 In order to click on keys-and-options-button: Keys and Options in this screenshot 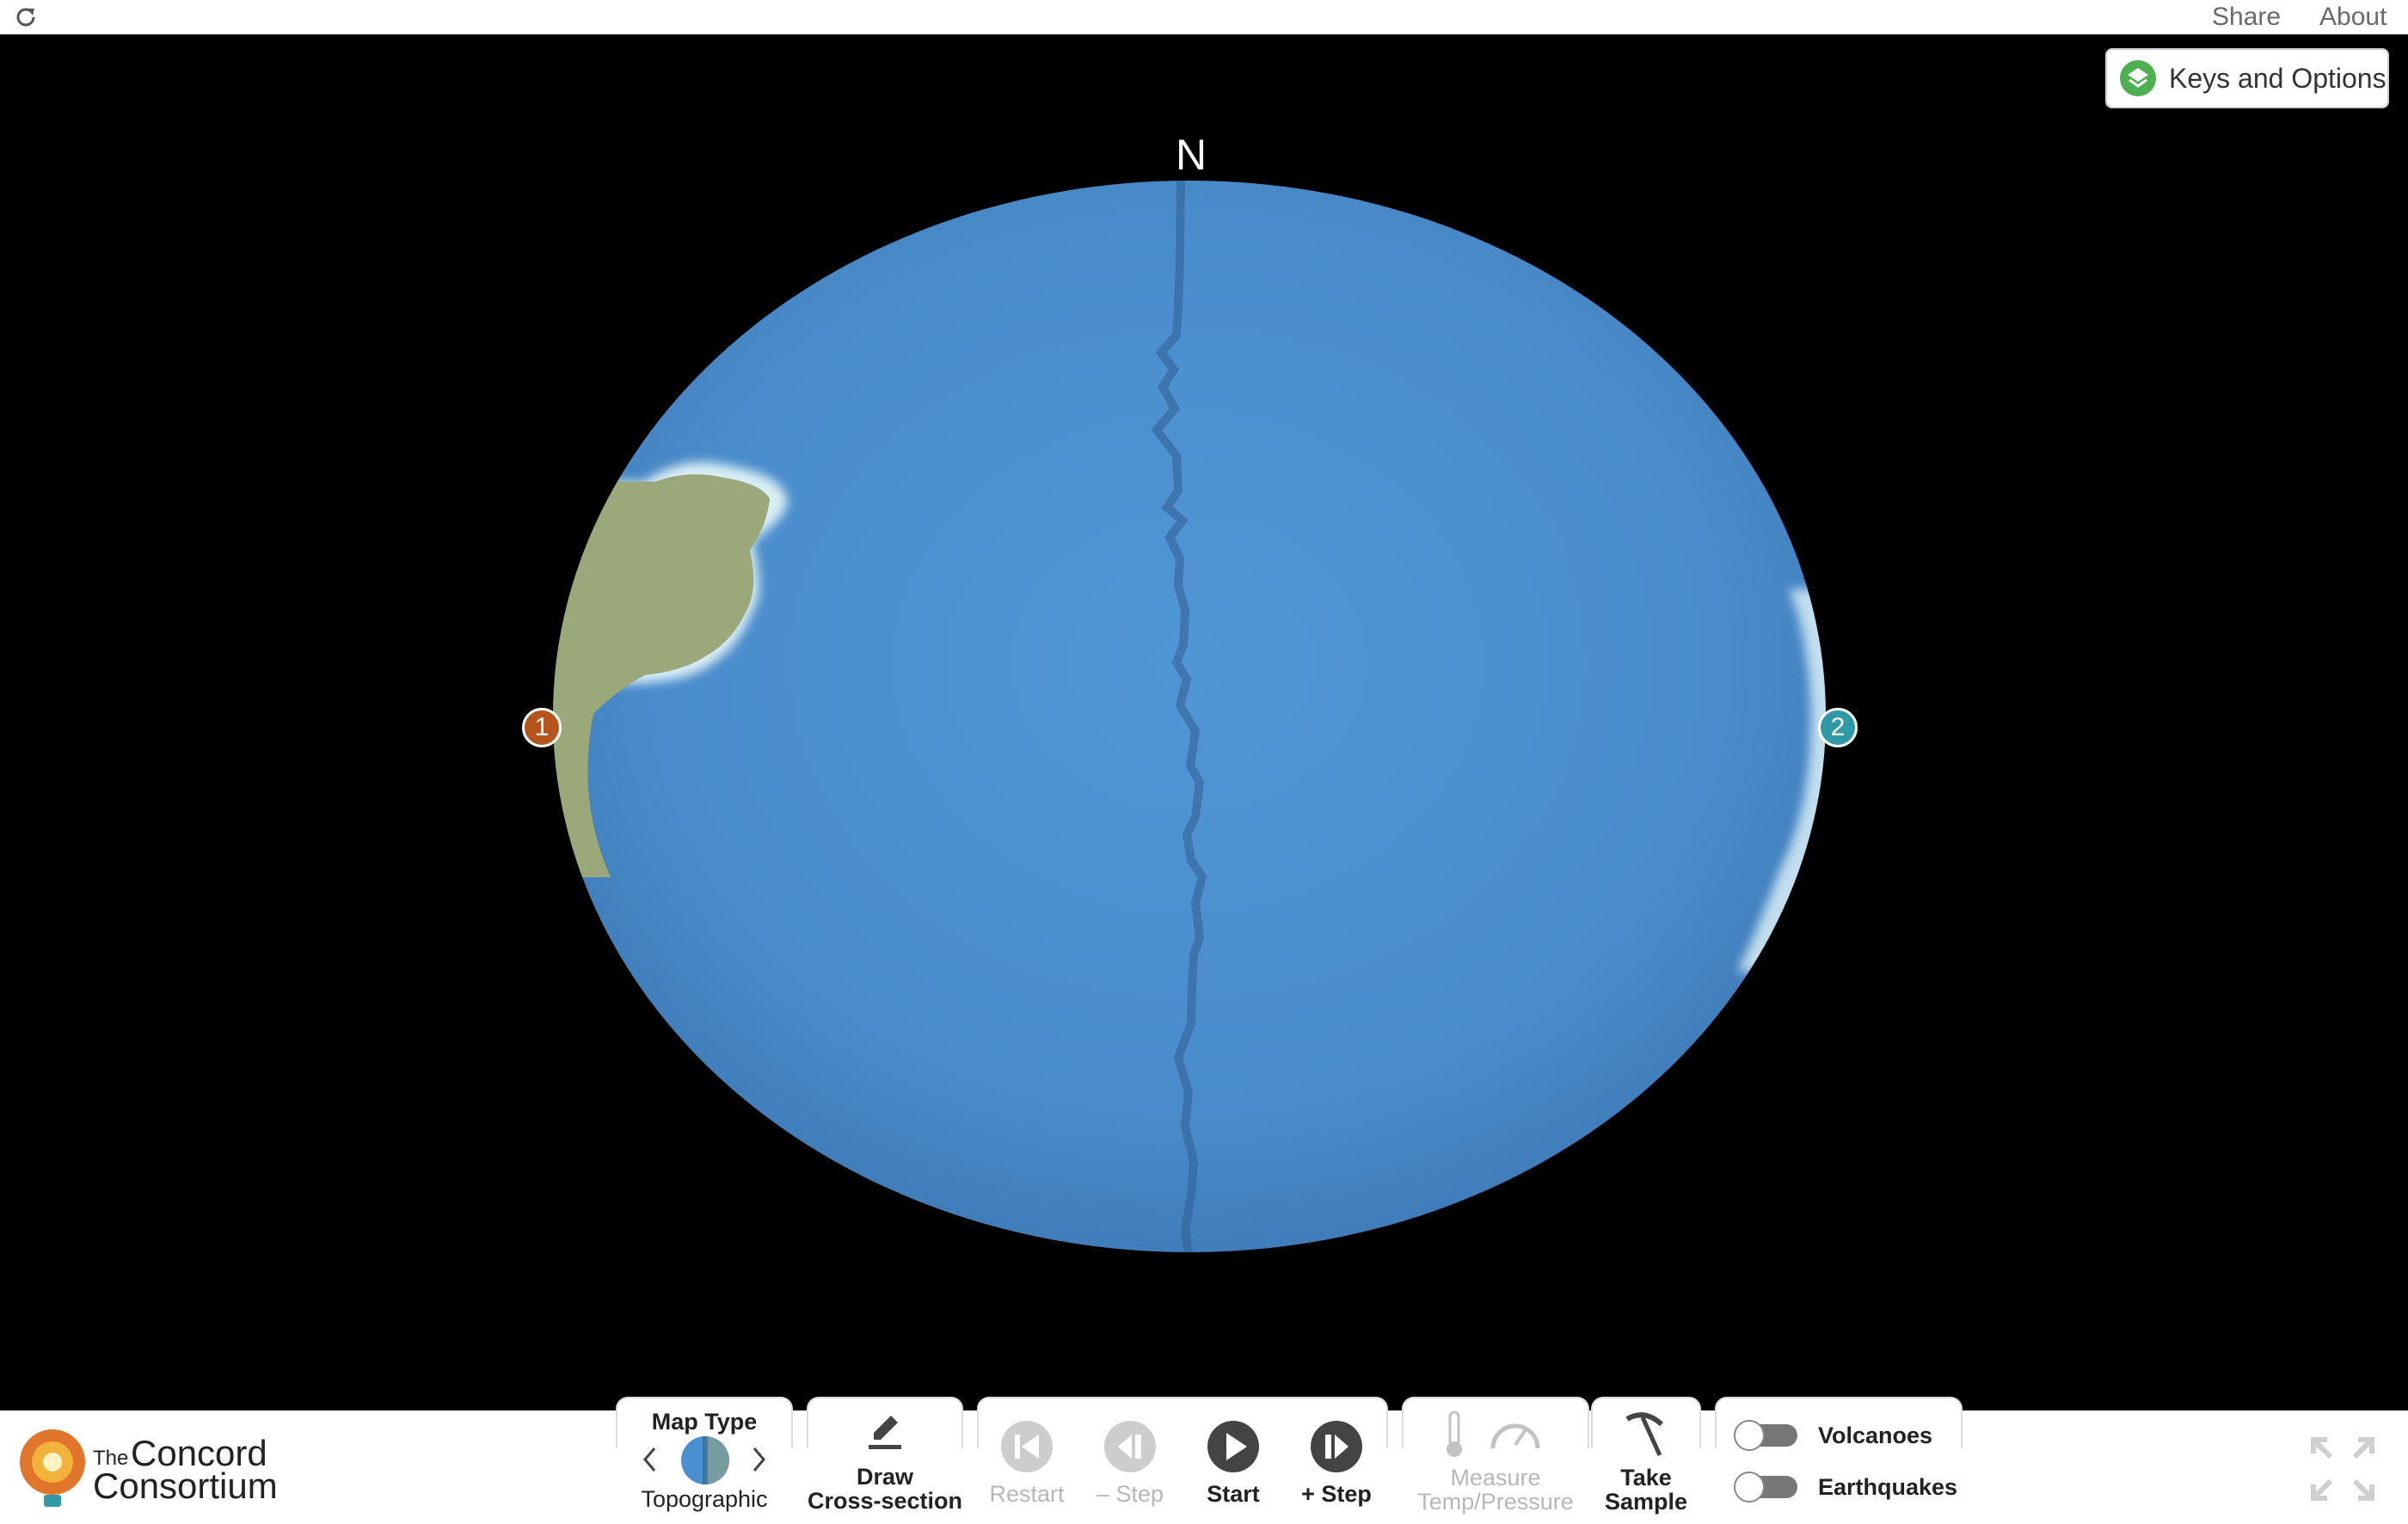, I will do `click(2247, 78)`.